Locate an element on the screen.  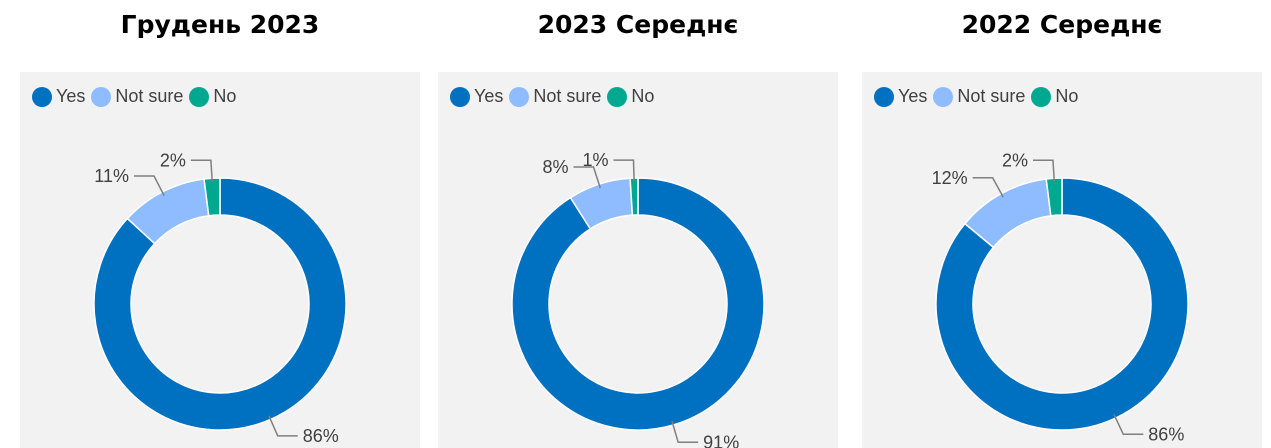
data-label-not-sure: 11% is located at coordinates (111, 176).